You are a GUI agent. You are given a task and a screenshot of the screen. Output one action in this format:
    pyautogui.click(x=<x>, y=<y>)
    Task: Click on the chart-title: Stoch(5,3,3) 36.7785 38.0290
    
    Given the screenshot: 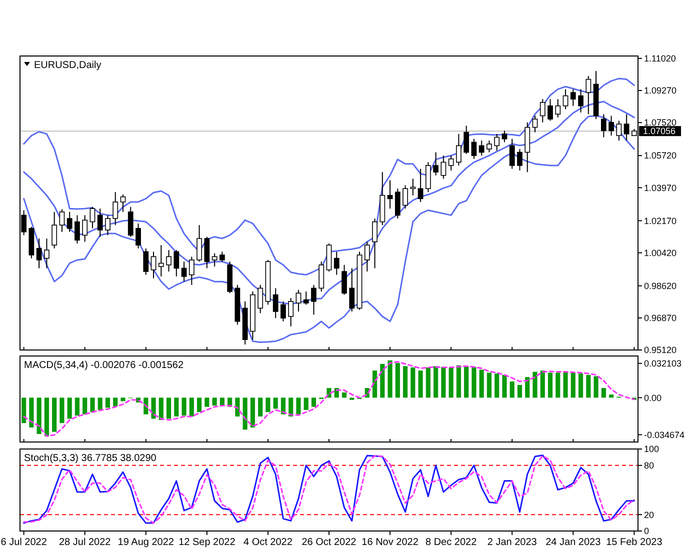 What is the action you would take?
    pyautogui.click(x=90, y=458)
    